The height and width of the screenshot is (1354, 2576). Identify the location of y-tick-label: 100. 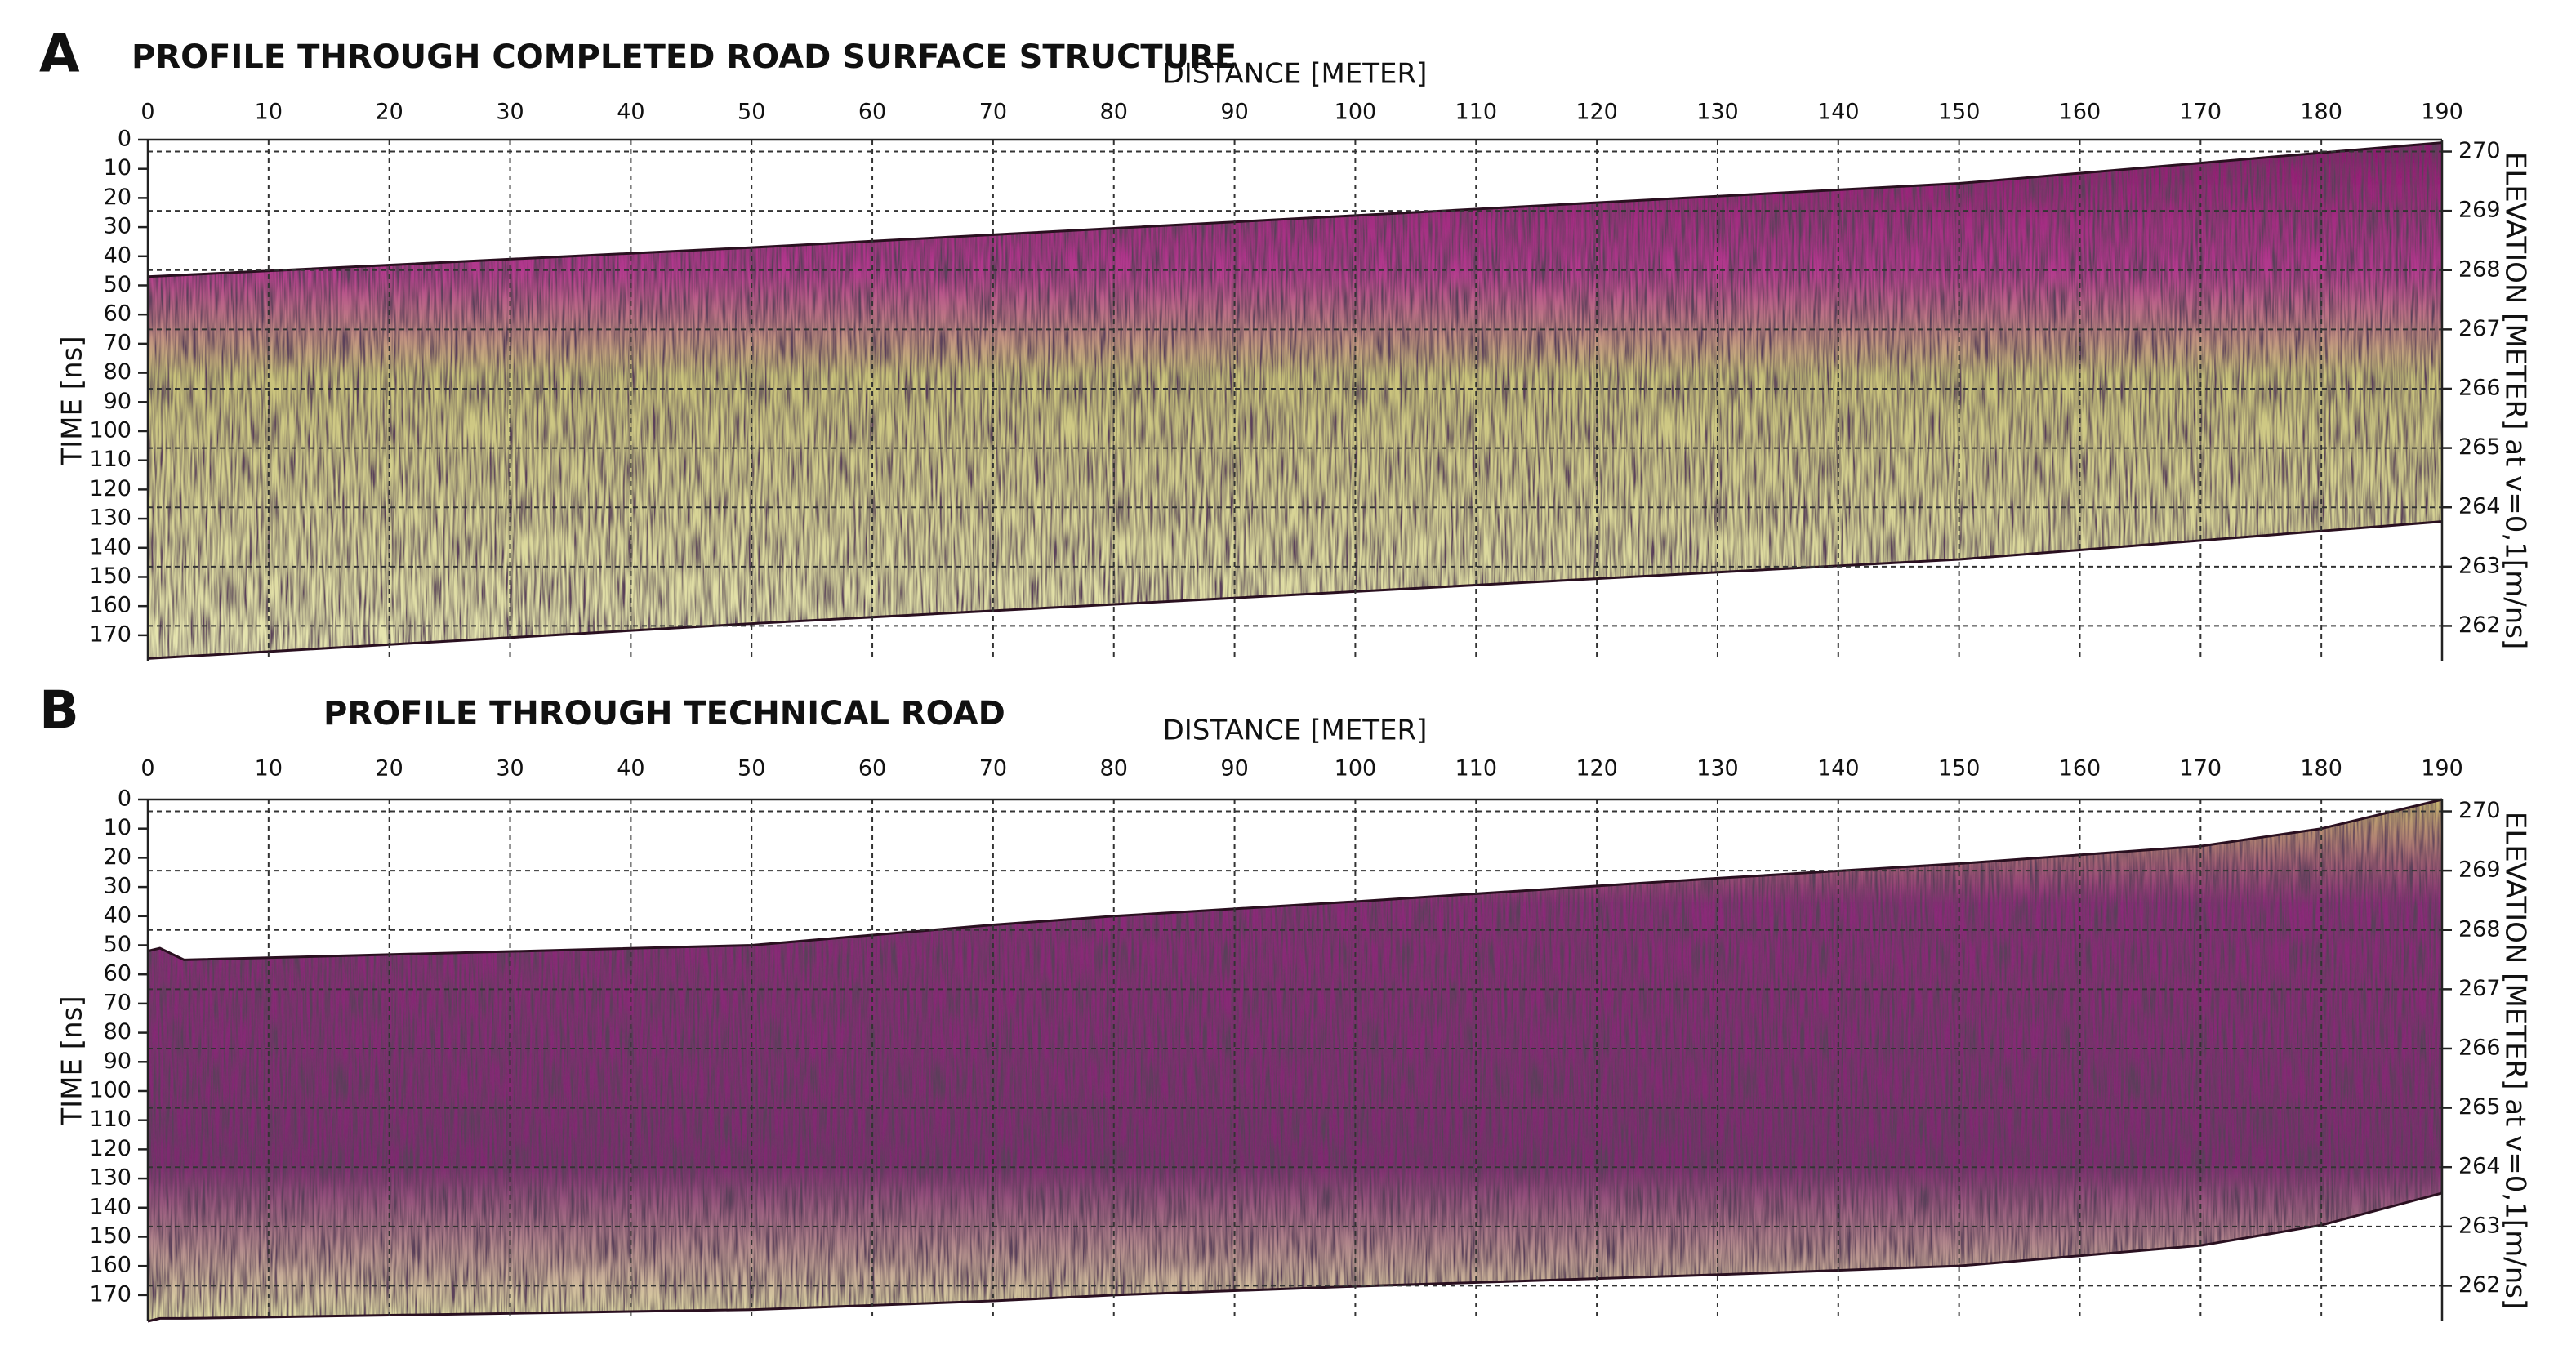
(110, 1089).